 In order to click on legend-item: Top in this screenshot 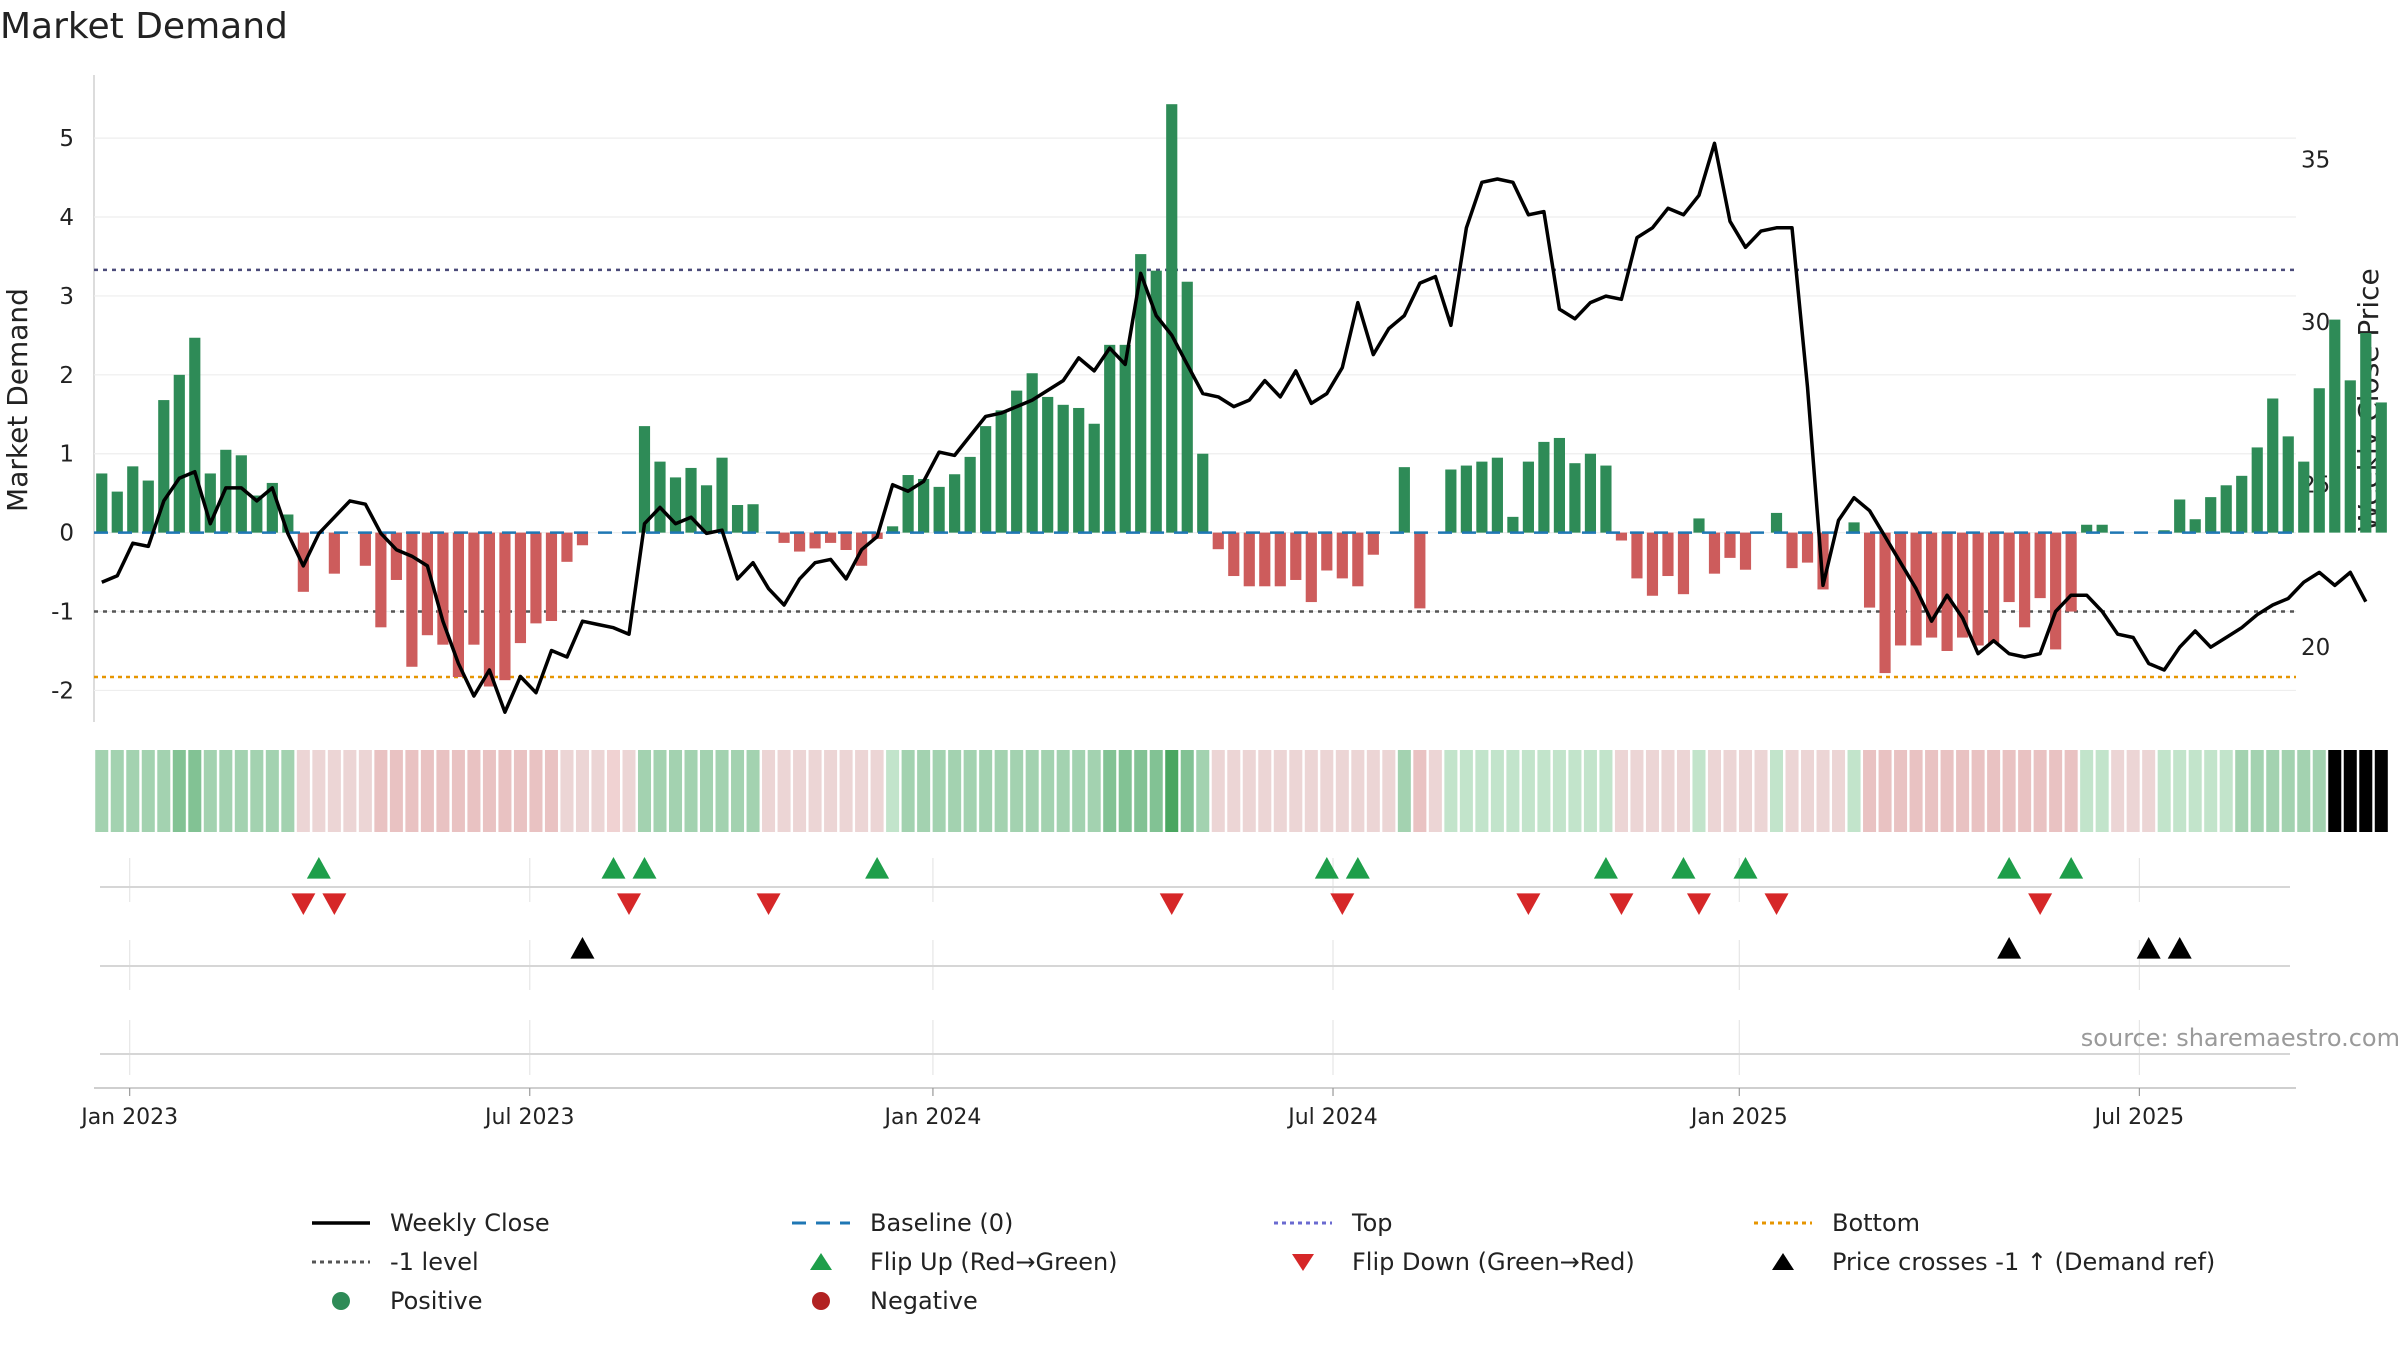, I will do `click(1332, 1223)`.